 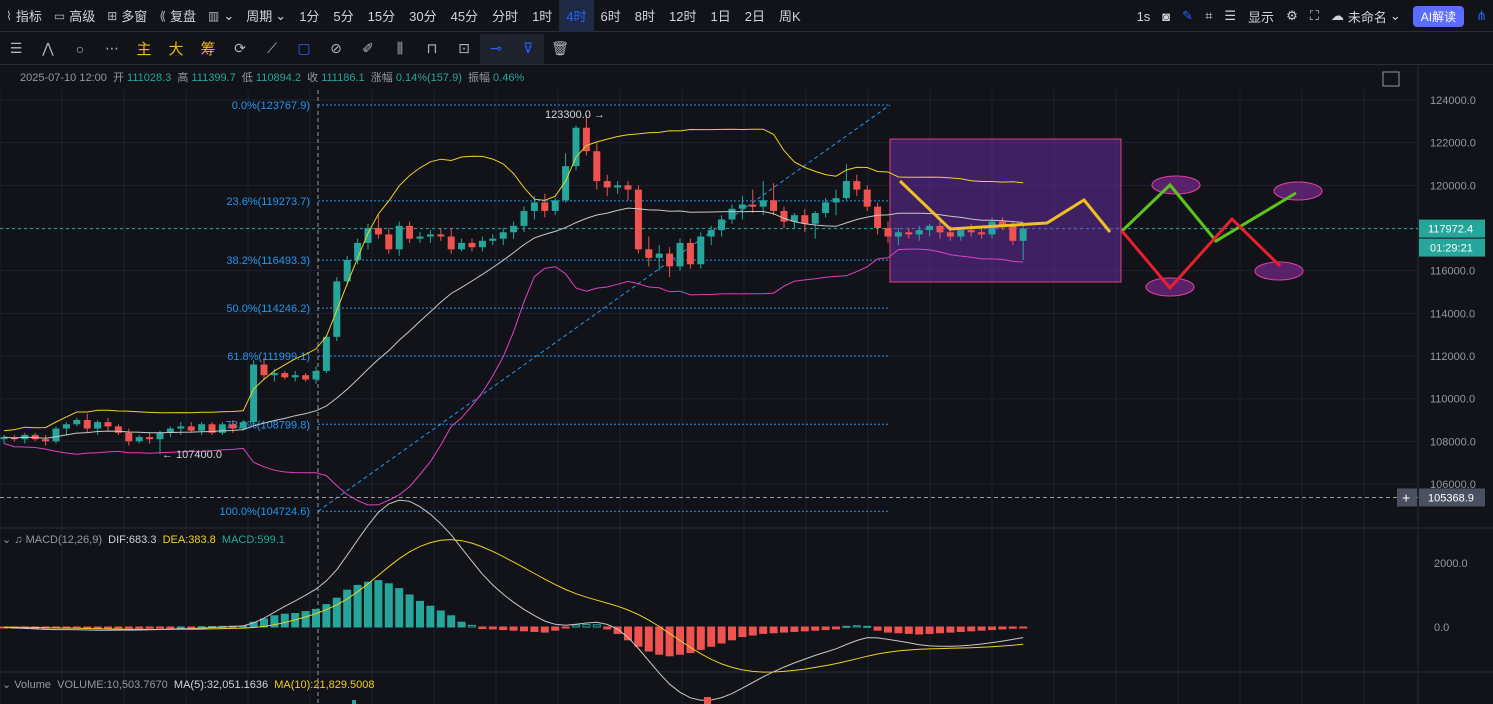 I want to click on timeframe-4: 45分, so click(x=464, y=16).